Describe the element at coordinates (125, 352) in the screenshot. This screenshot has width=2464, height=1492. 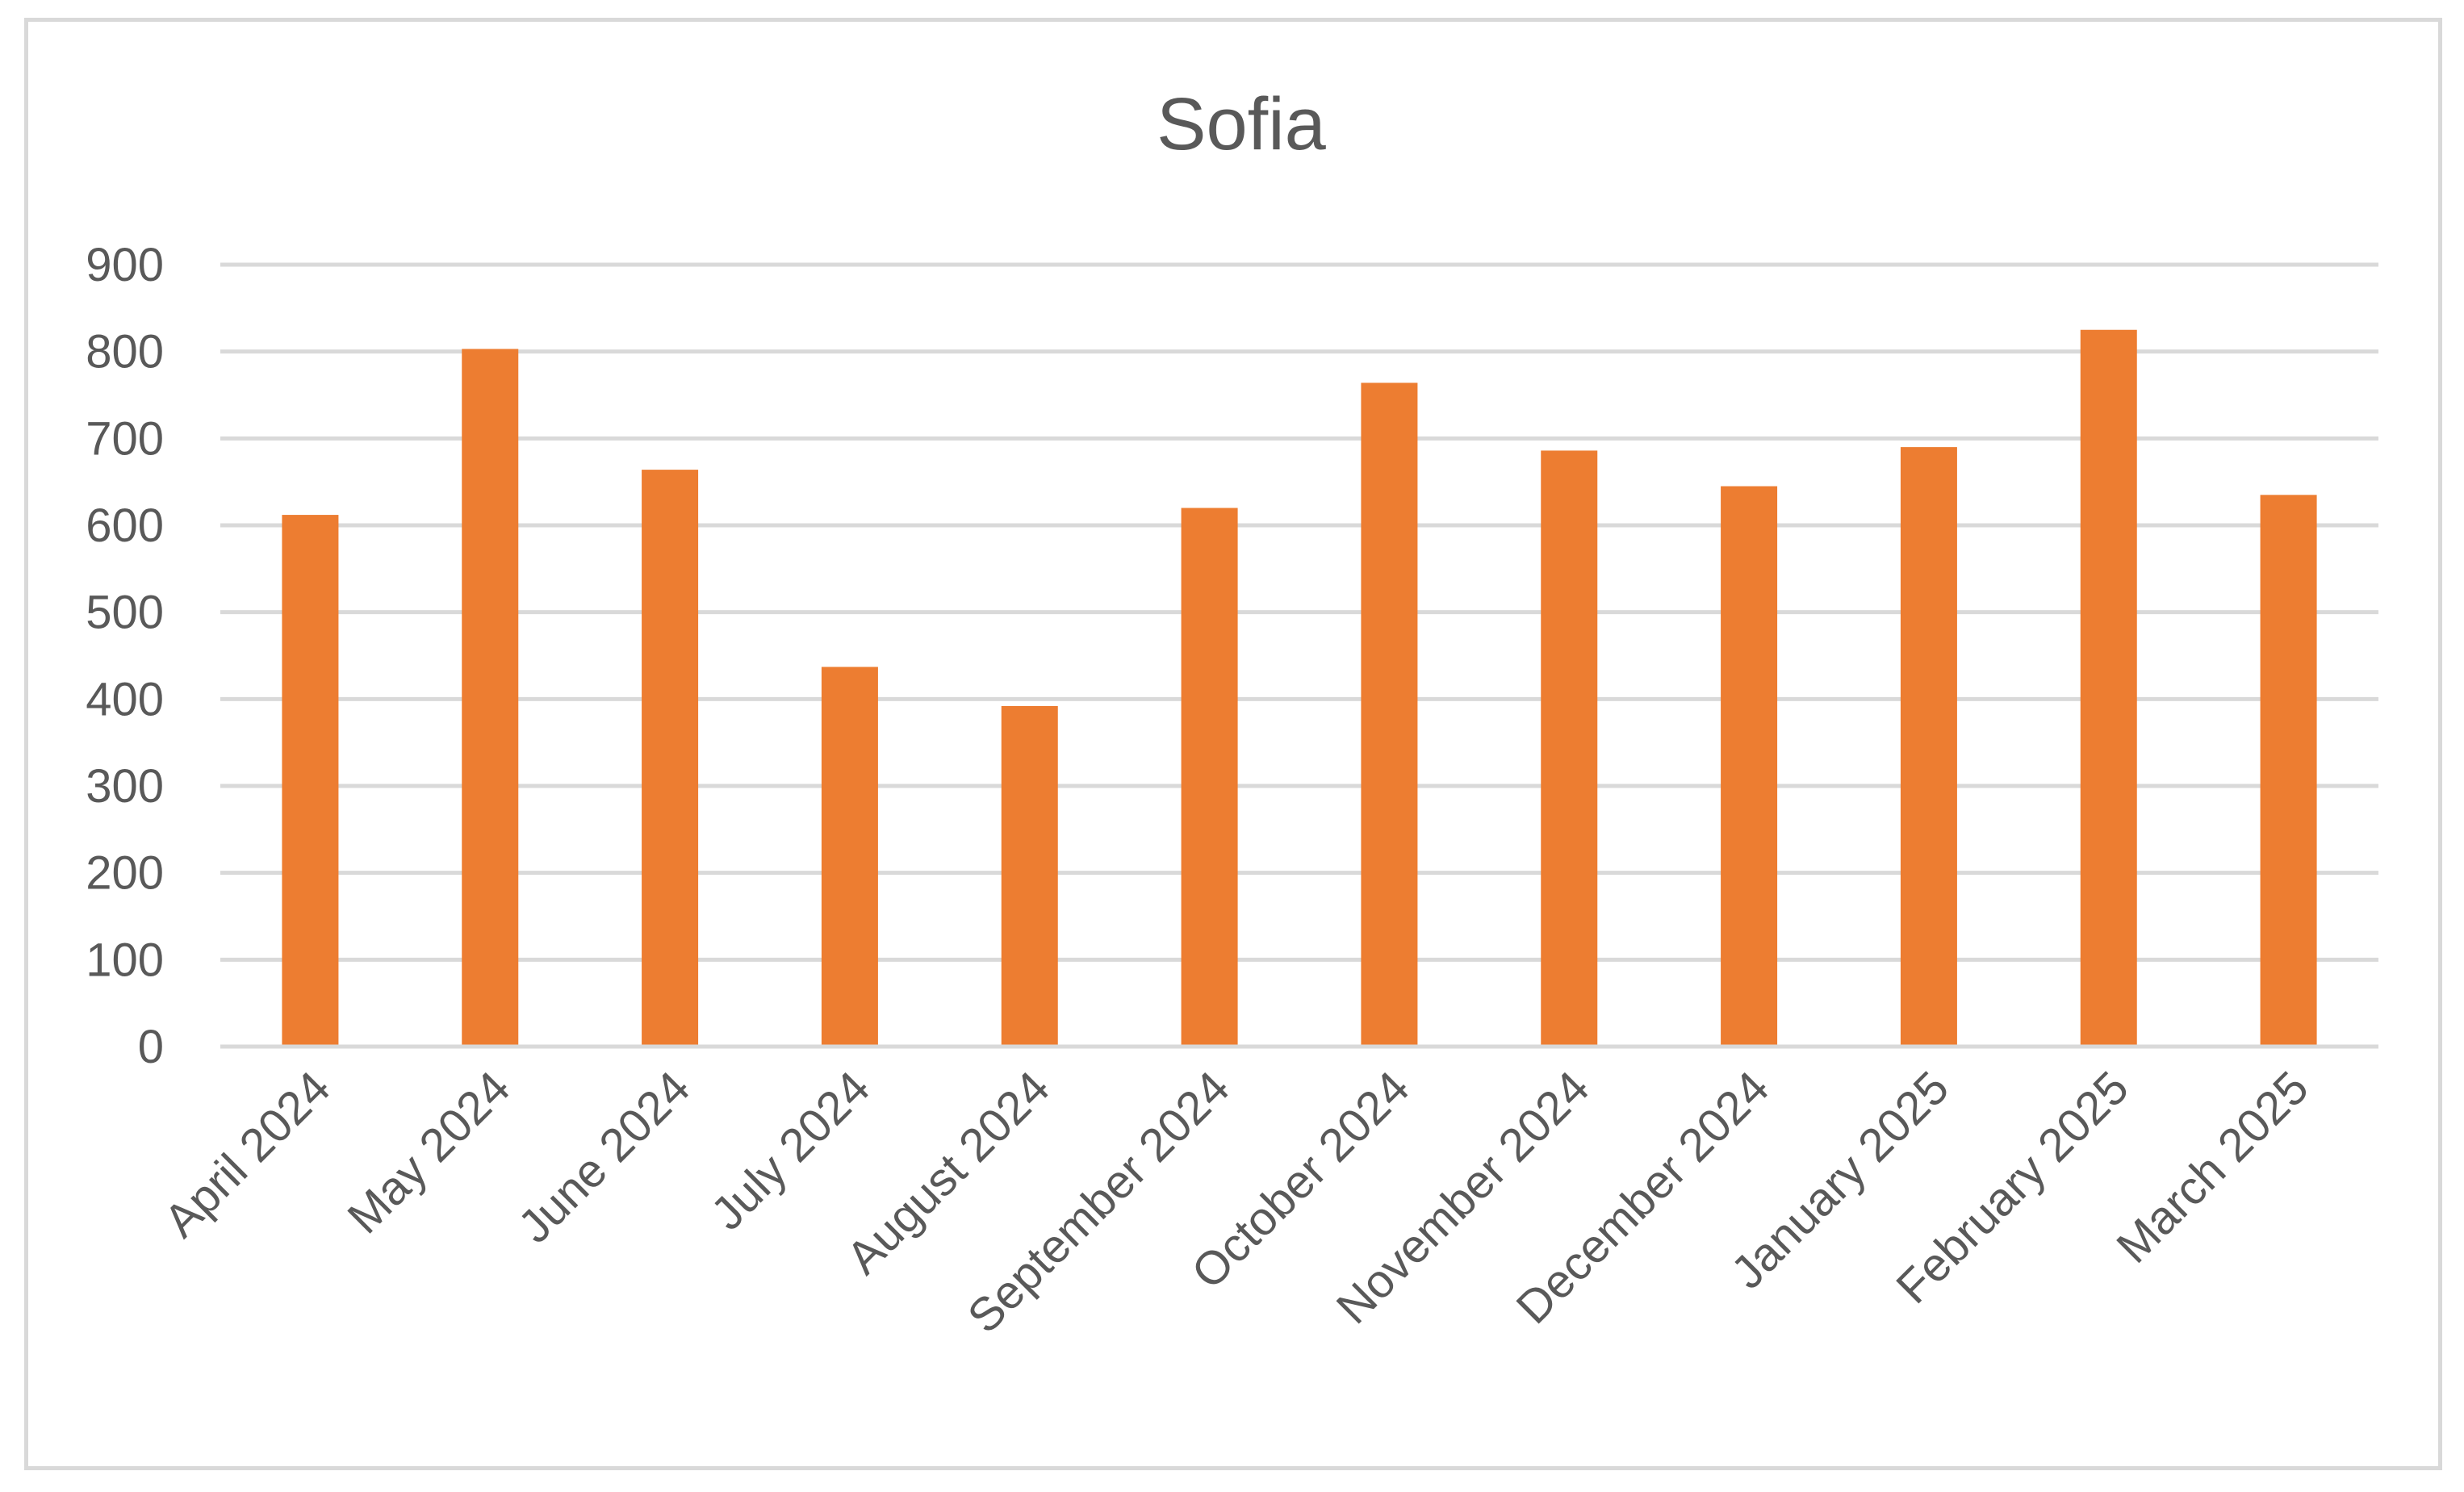
I see `y-tick-label: 800` at that location.